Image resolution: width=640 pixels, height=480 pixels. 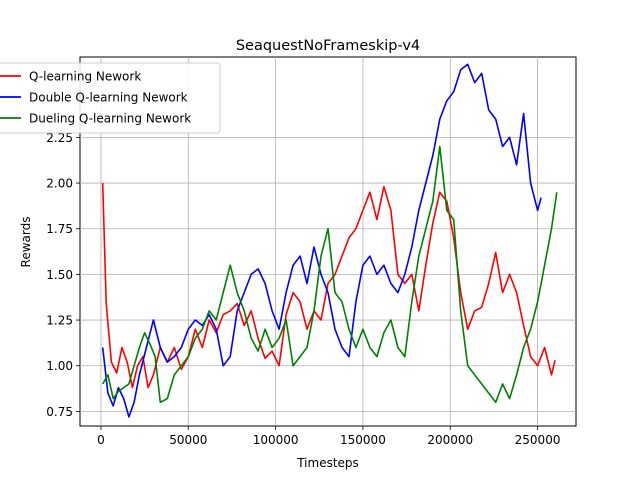 I want to click on y-tick-label: 1.00, so click(x=59, y=366).